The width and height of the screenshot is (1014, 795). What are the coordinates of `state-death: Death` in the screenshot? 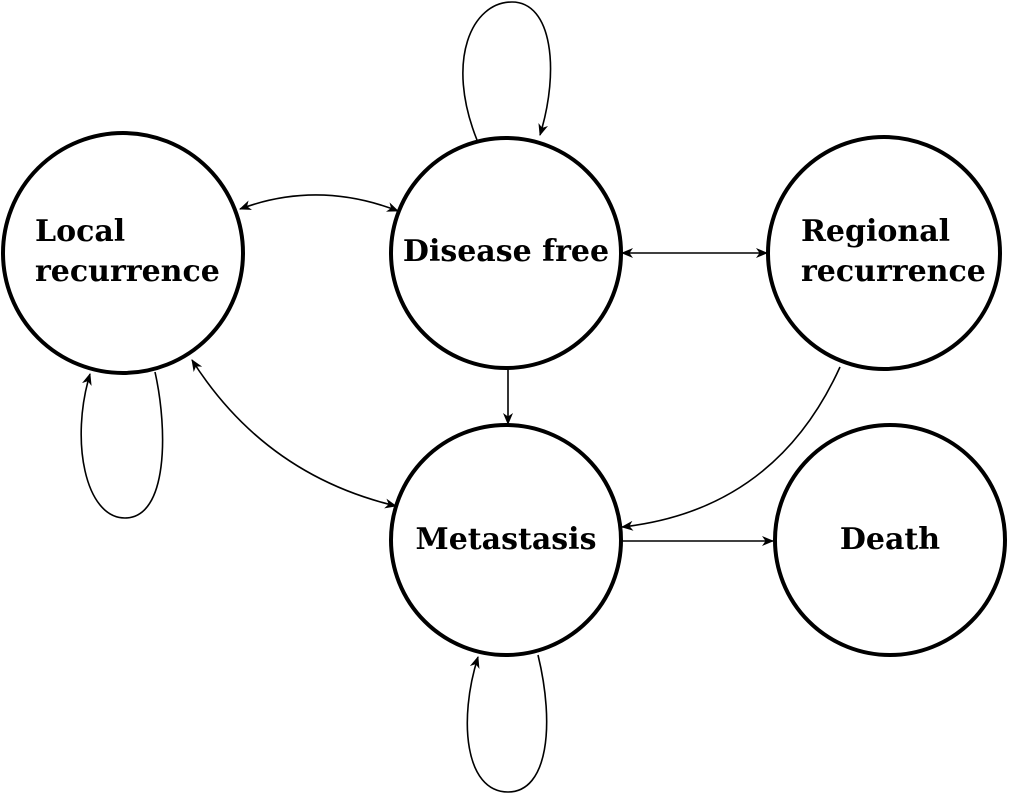 It's located at (890, 540).